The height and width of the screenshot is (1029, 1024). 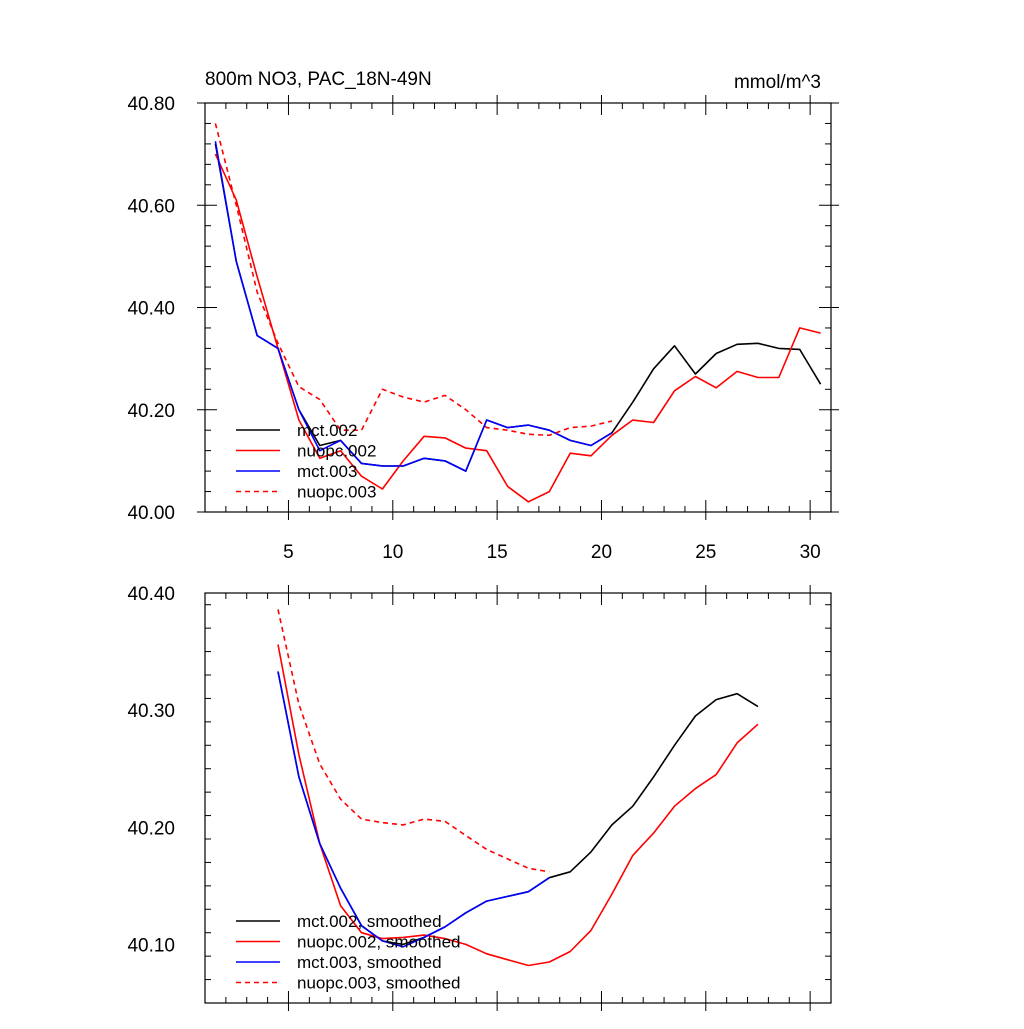 I want to click on series-line-nuopc-003-smoothed, so click(x=413, y=741).